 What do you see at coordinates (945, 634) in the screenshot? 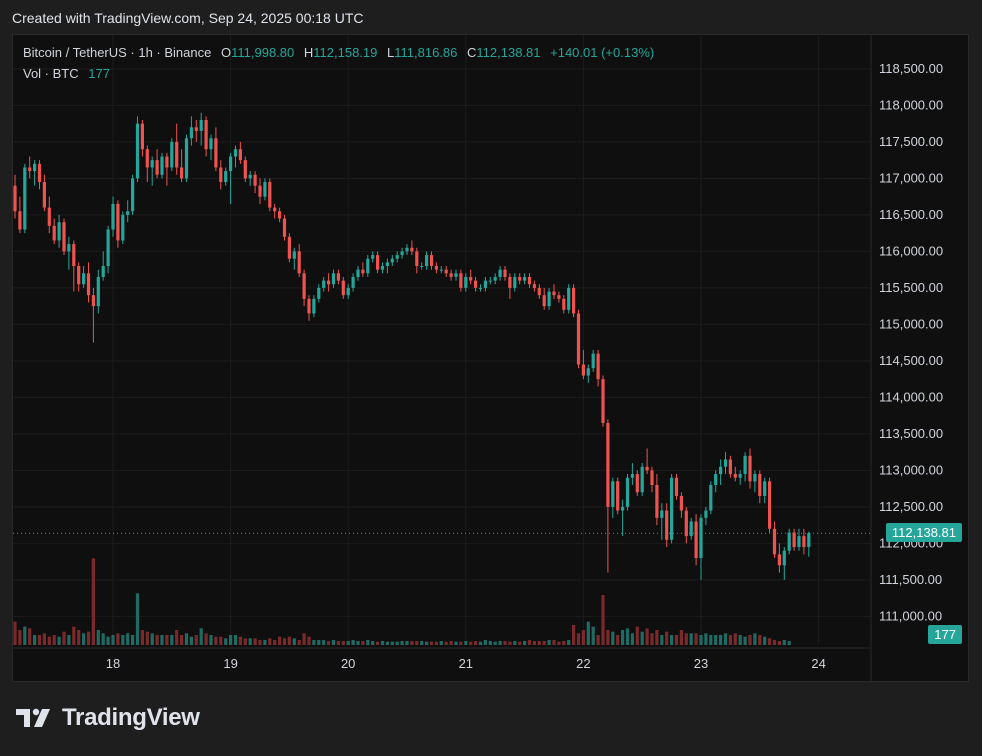
I see `volume-tag: 177` at bounding box center [945, 634].